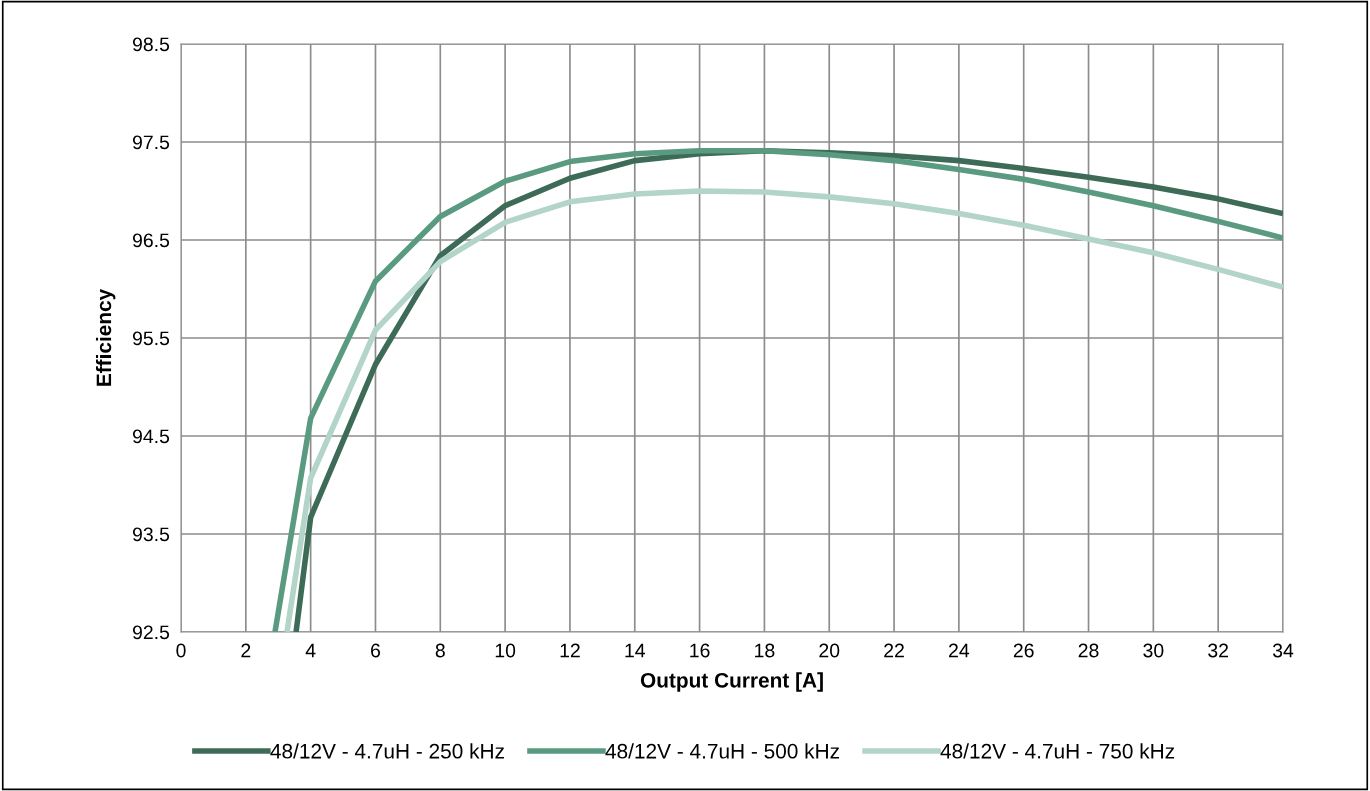 Image resolution: width=1370 pixels, height=791 pixels. I want to click on y-tick-label: 96.5, so click(151, 240).